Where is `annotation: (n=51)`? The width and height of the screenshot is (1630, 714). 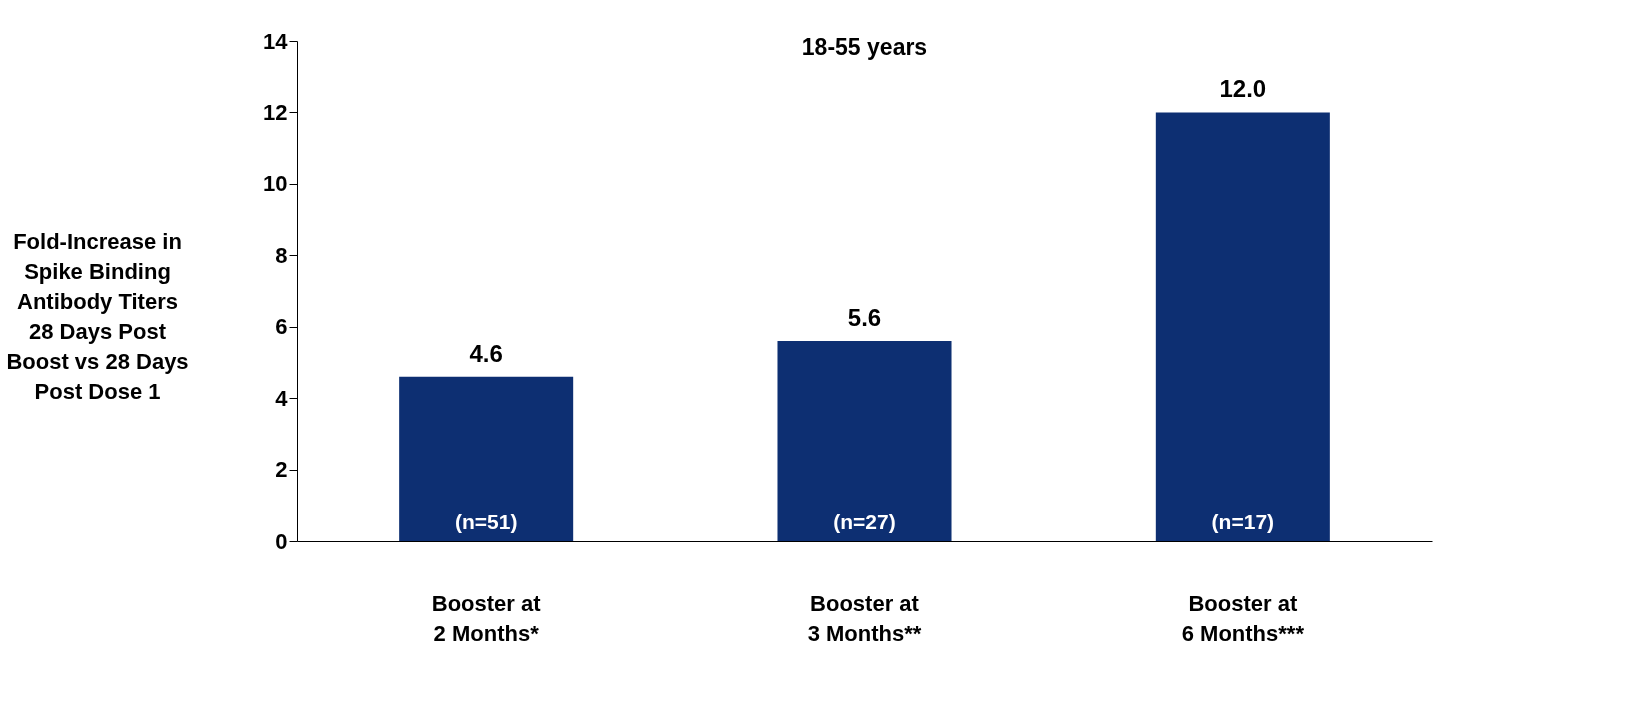
annotation: (n=51) is located at coordinates (486, 521).